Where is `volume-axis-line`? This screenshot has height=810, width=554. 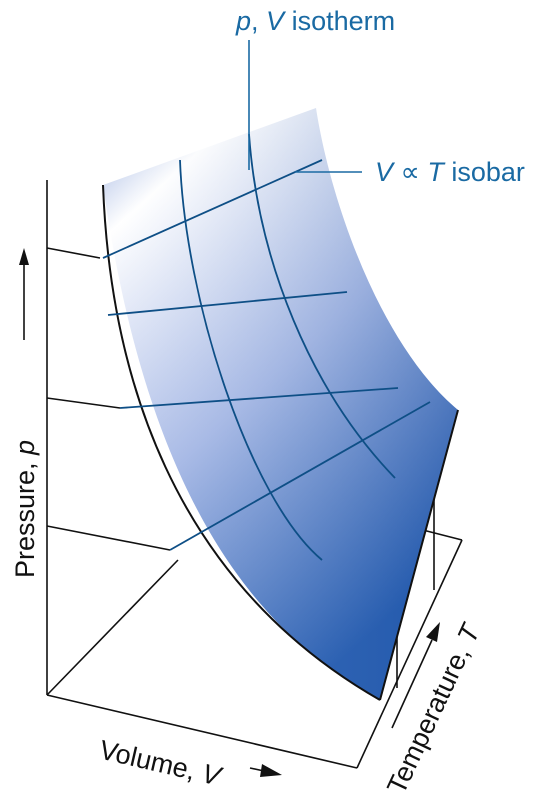
volume-axis-line is located at coordinates (202, 731).